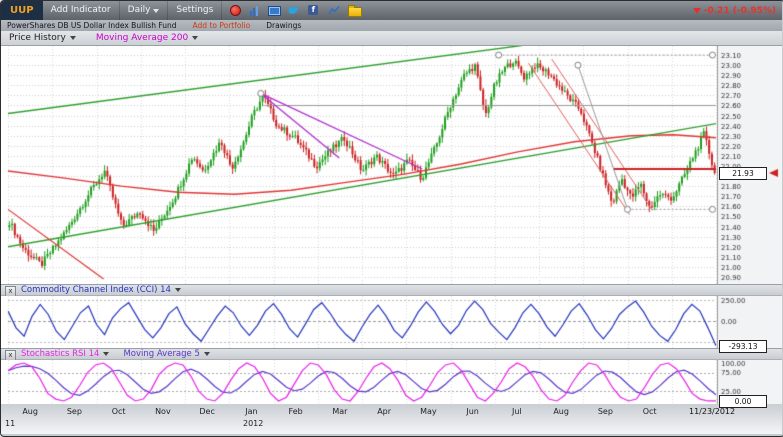 The image size is (783, 437). Describe the element at coordinates (743, 174) in the screenshot. I see `current-price-axis-label: 21.93` at that location.